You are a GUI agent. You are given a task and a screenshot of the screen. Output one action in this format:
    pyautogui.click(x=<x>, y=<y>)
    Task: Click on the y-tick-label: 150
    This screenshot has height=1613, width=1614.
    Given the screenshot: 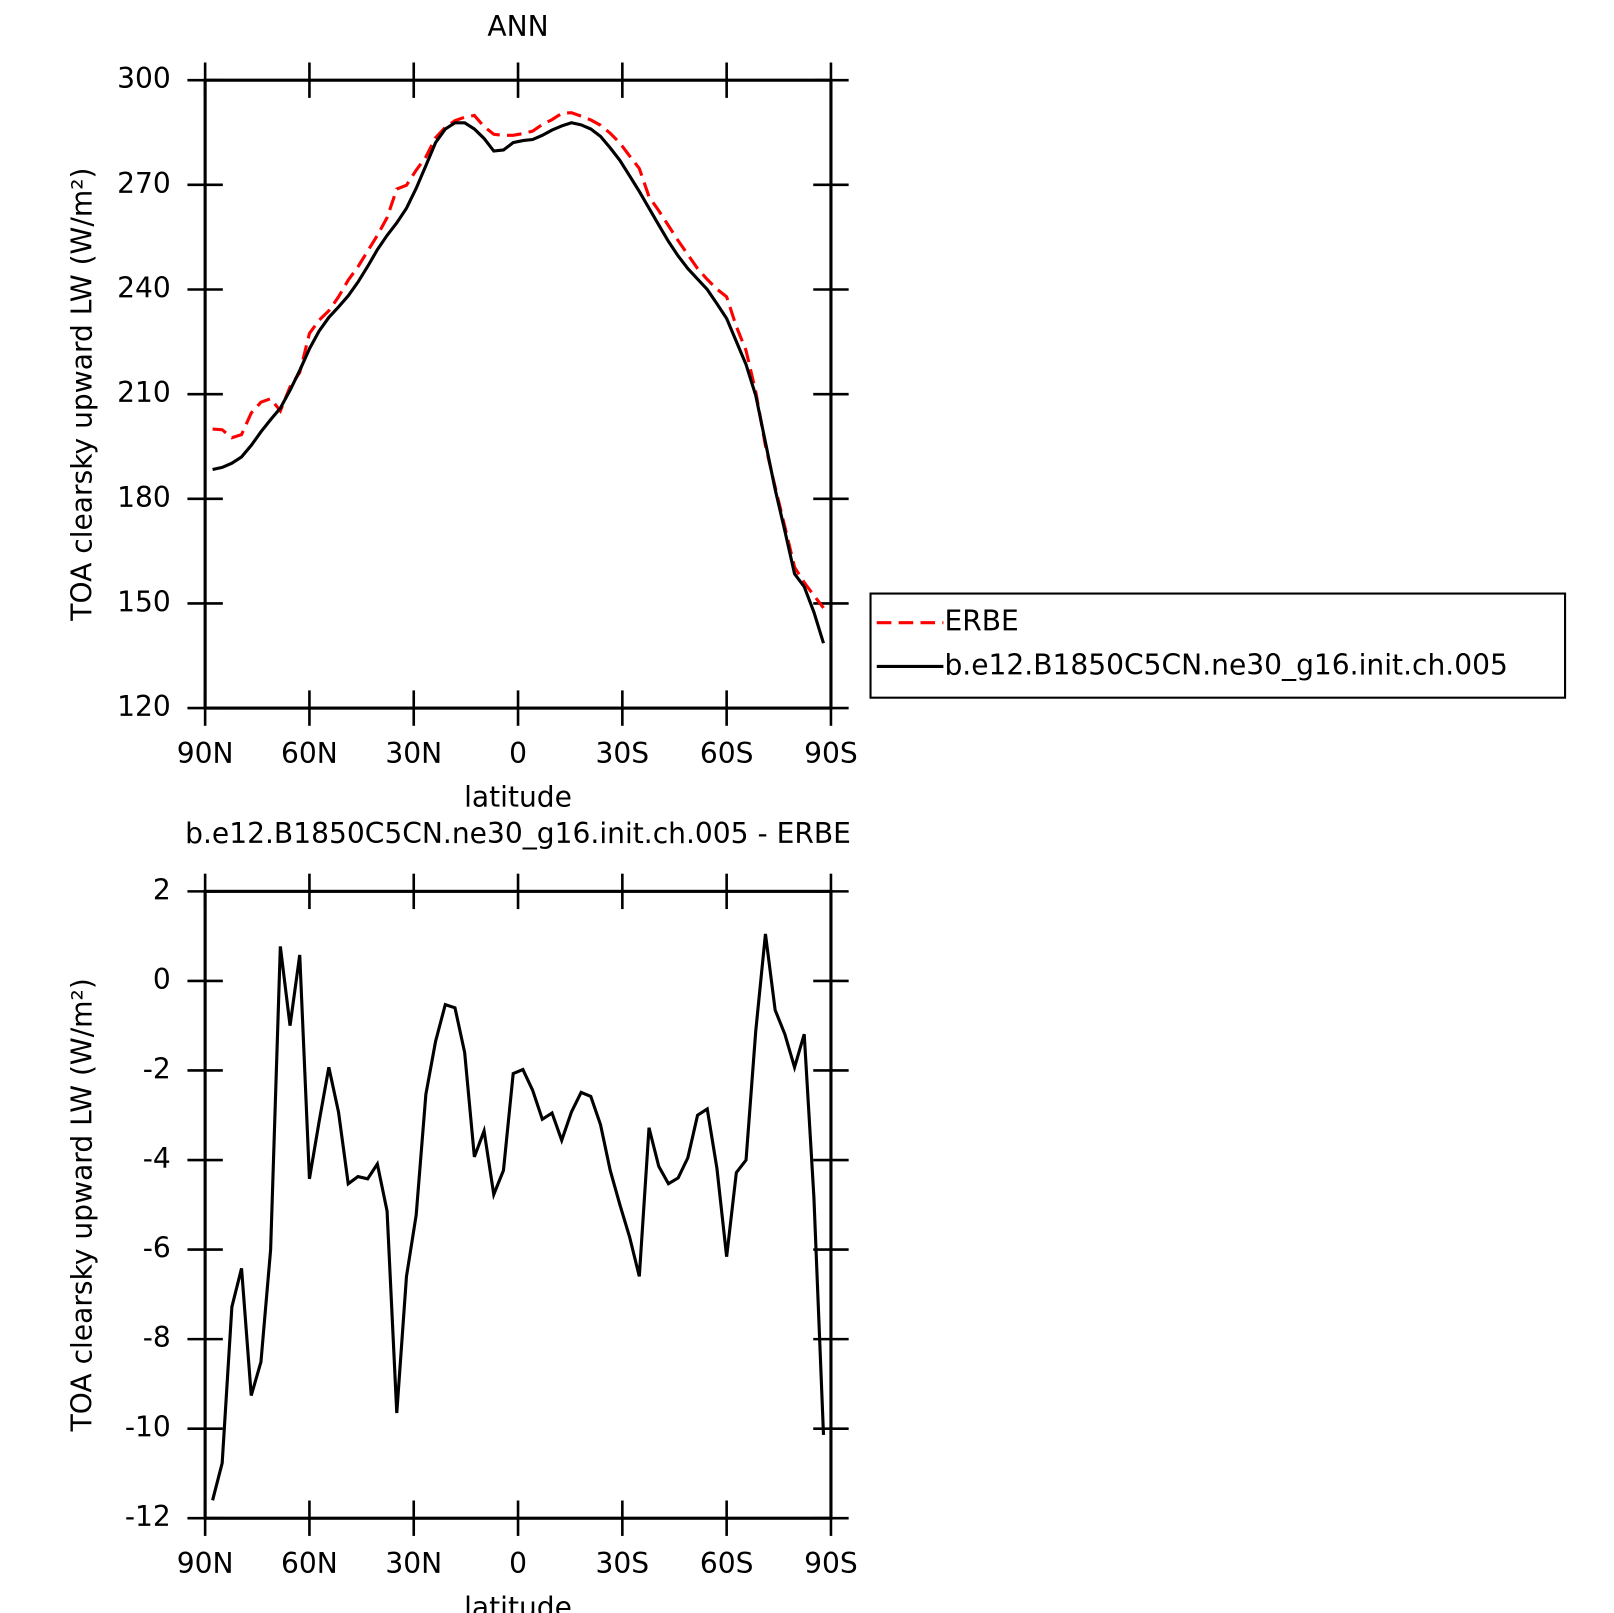 What is the action you would take?
    pyautogui.click(x=144, y=601)
    